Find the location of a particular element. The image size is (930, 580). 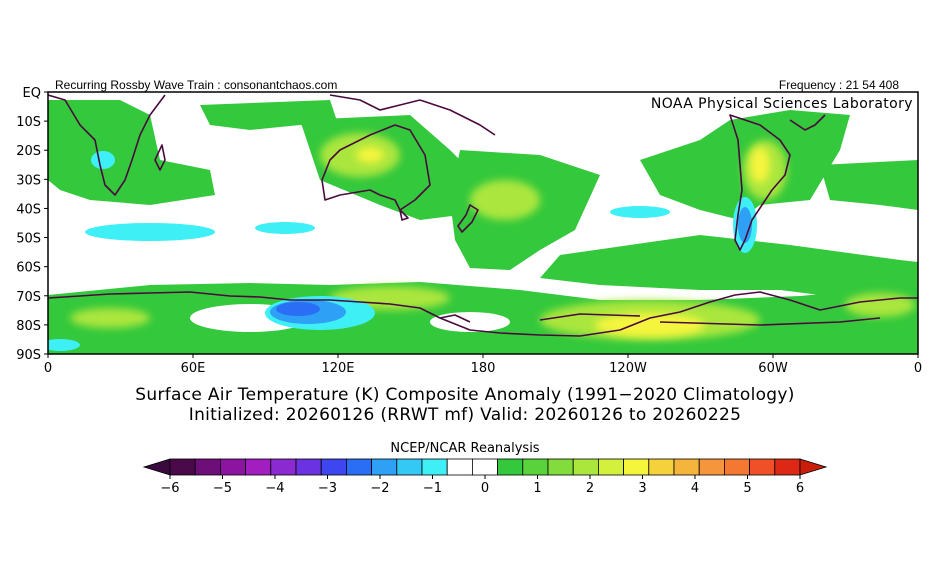

colorbar-max-arrow is located at coordinates (813, 467).